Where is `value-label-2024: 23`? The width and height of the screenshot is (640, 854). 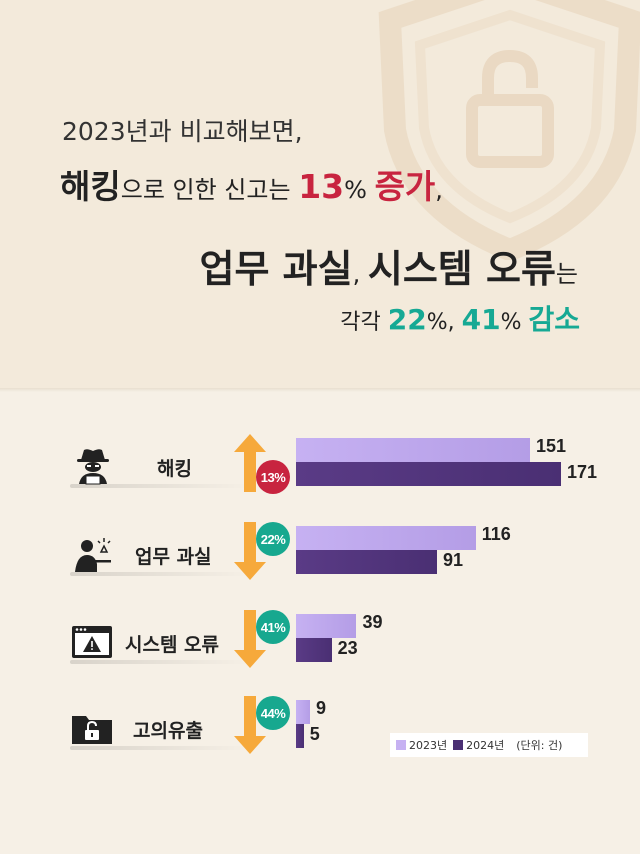
value-label-2024: 23 is located at coordinates (347, 648).